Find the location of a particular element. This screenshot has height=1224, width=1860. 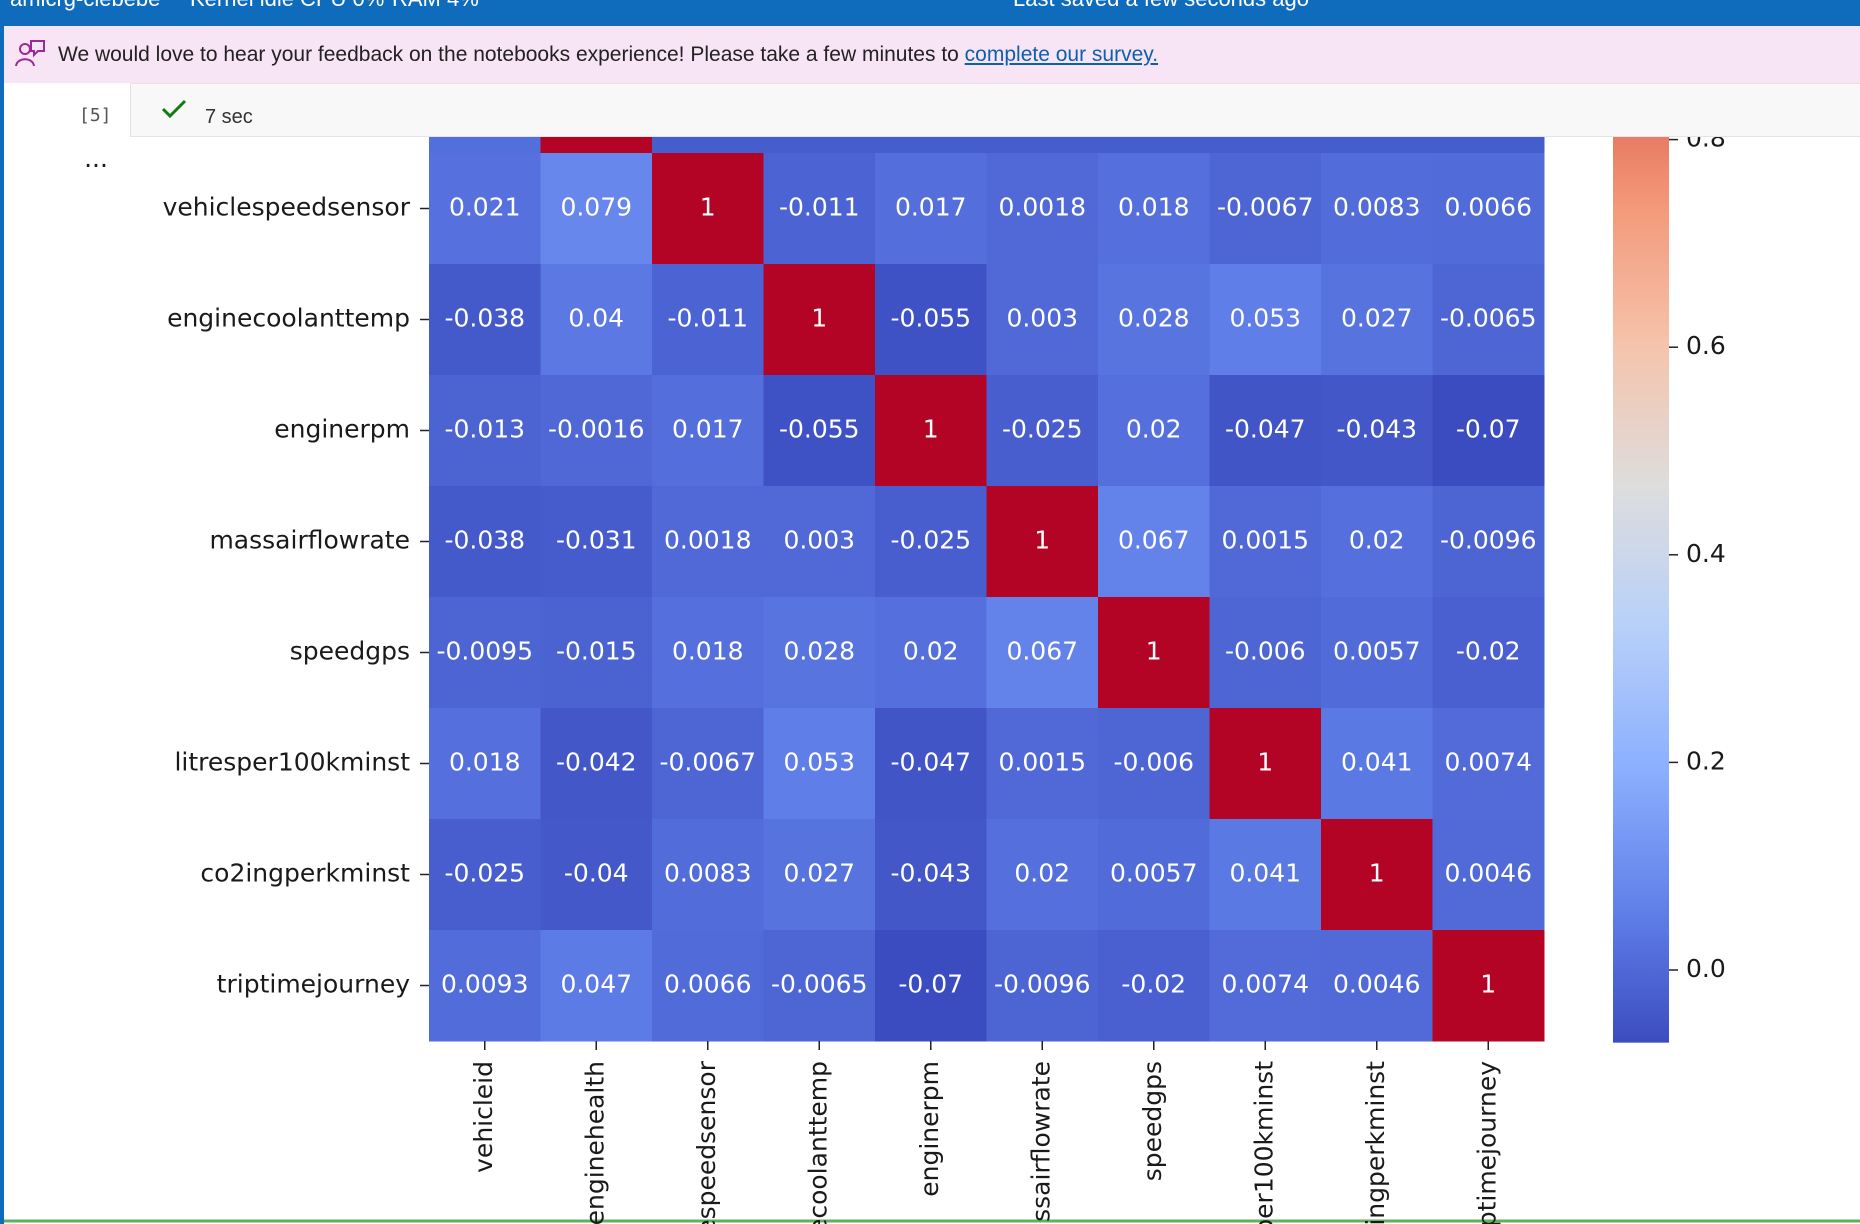

cell-text: 0.047 is located at coordinates (596, 984).